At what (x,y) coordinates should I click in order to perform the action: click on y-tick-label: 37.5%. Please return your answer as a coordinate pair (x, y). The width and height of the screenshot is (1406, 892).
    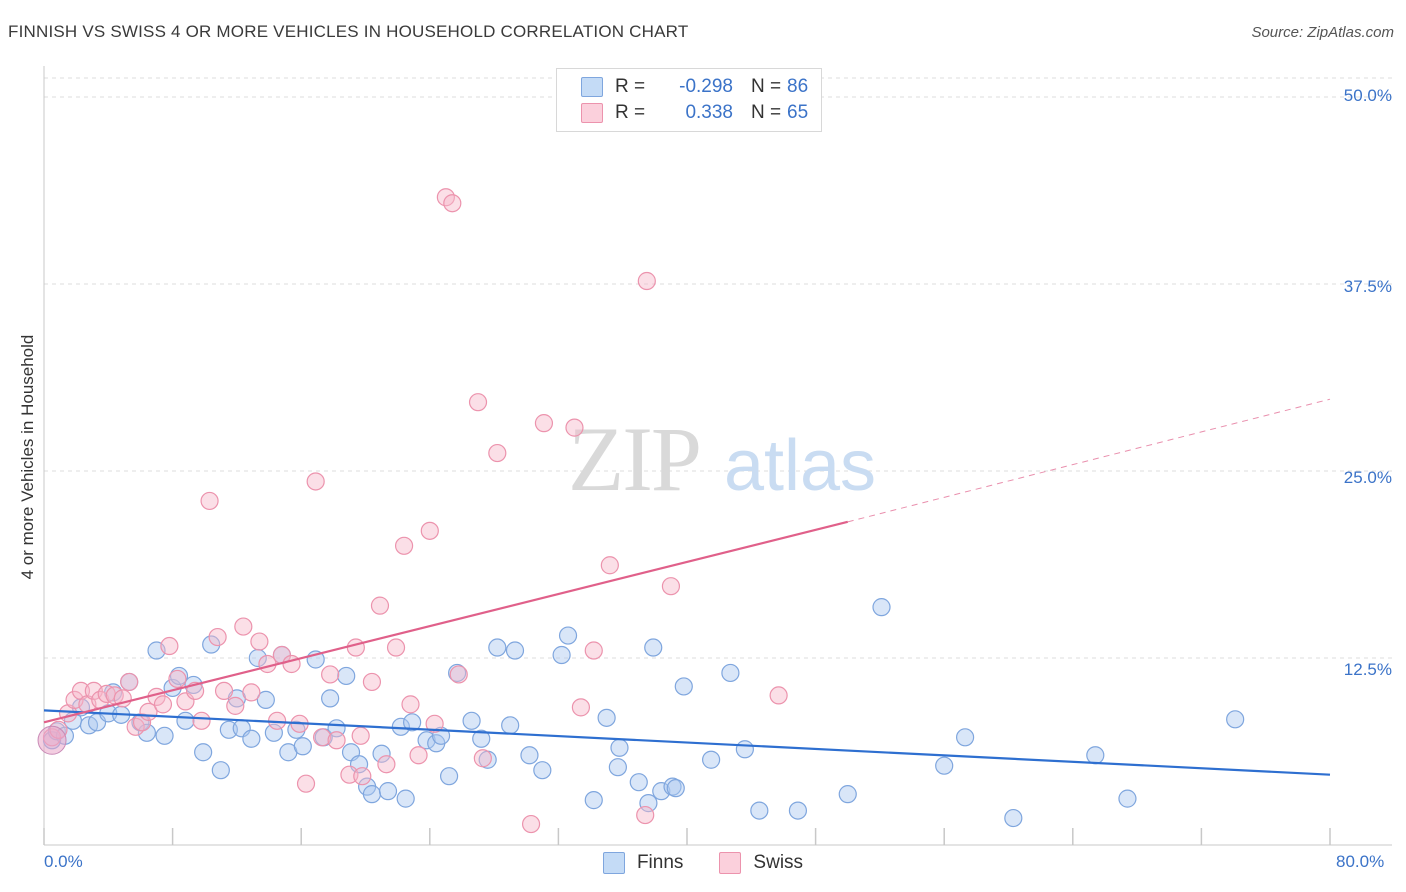
    Looking at the image, I should click on (1367, 286).